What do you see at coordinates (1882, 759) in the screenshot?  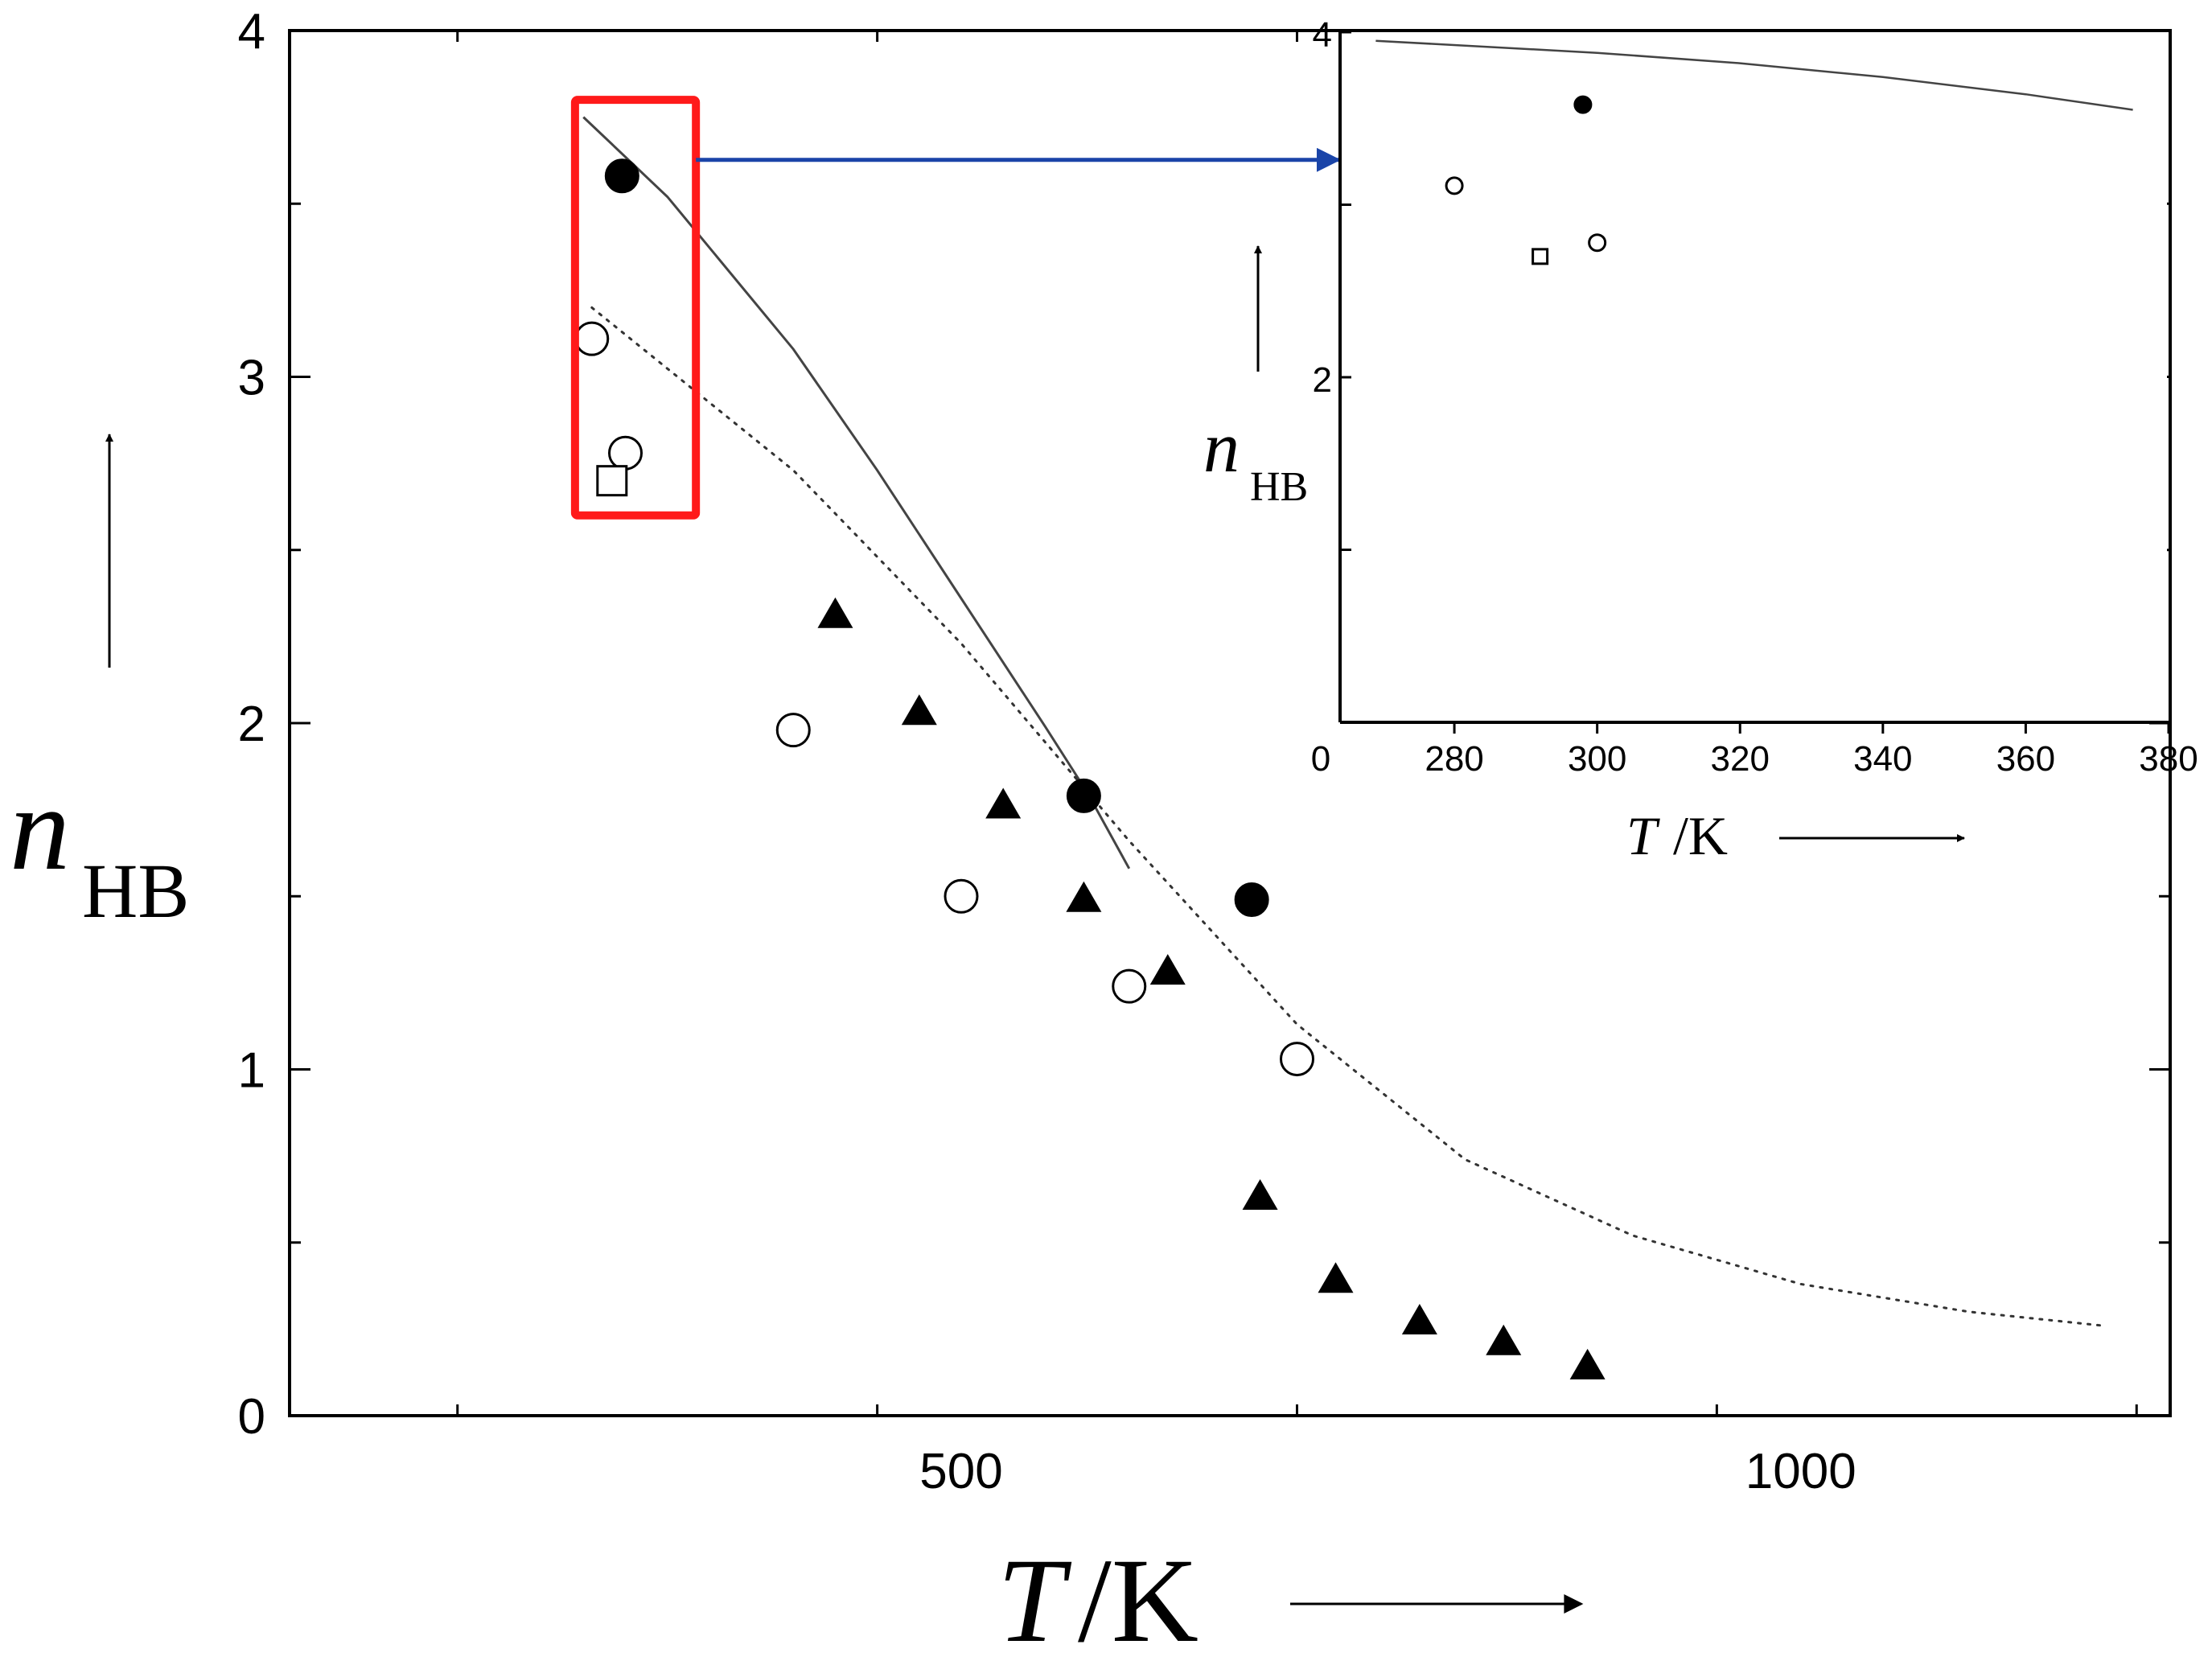 I see `inset-x-tick-label: 340` at bounding box center [1882, 759].